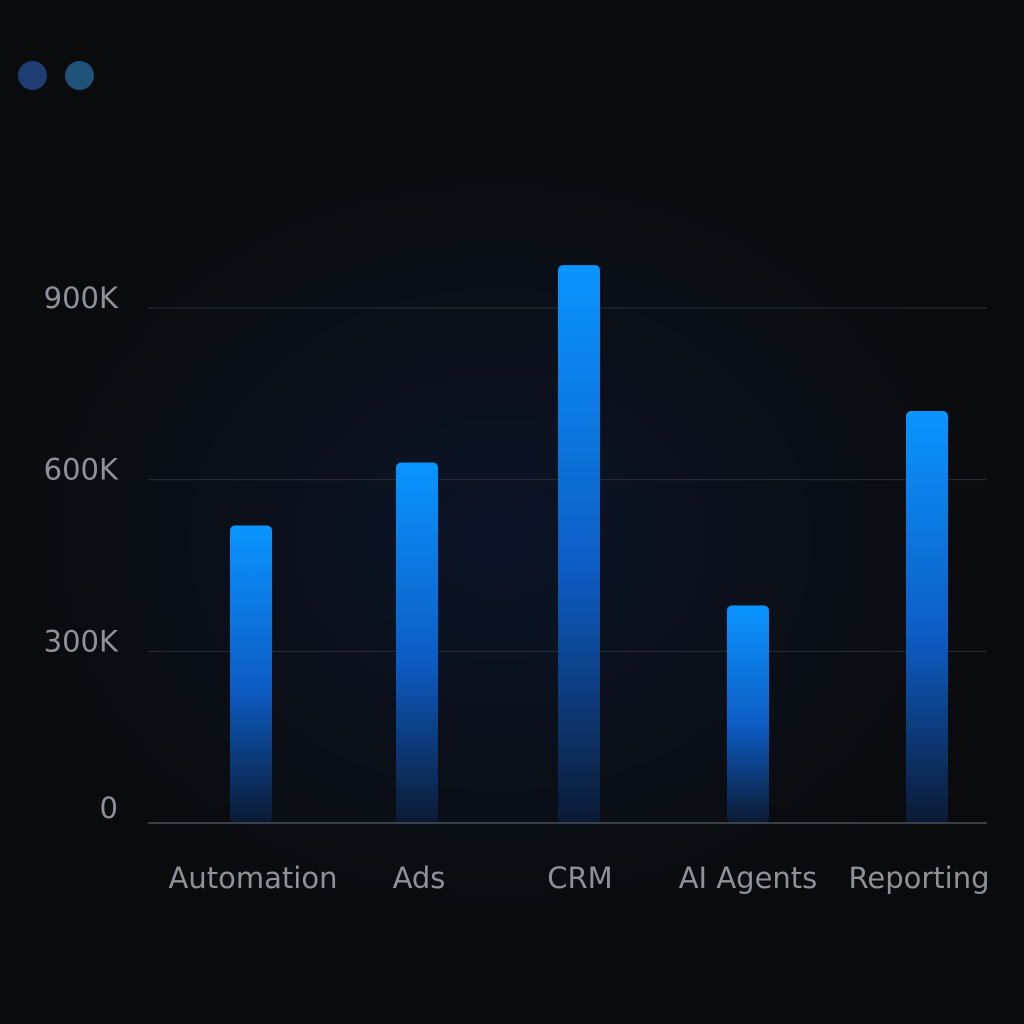 The height and width of the screenshot is (1024, 1024). Describe the element at coordinates (251, 674) in the screenshot. I see `bar-automation` at that location.